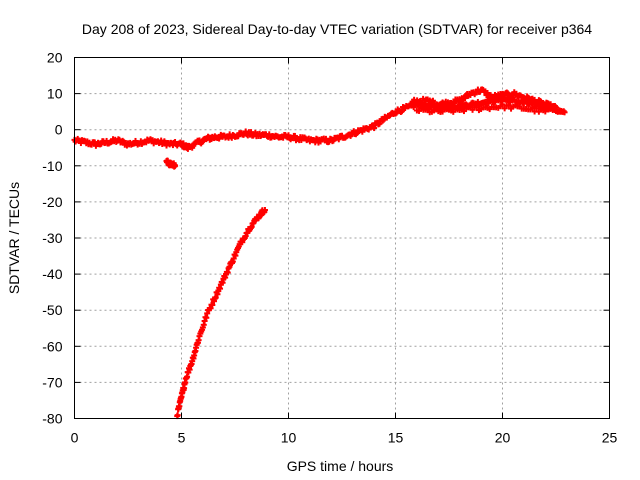 The image size is (640, 480). I want to click on x-tick-label: 15, so click(396, 438).